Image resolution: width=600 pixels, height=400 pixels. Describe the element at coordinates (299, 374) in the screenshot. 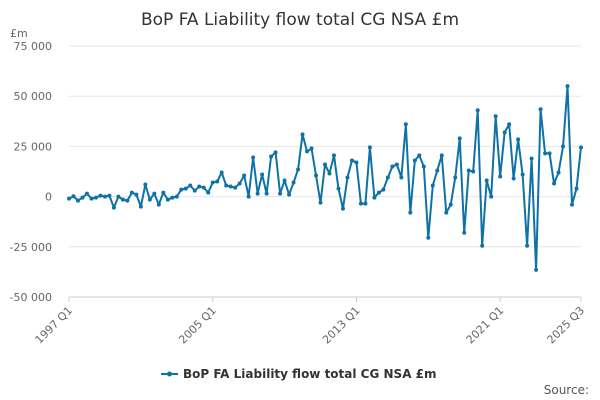

I see `legend: BoP FA Liability flow total CG NSA £m` at that location.